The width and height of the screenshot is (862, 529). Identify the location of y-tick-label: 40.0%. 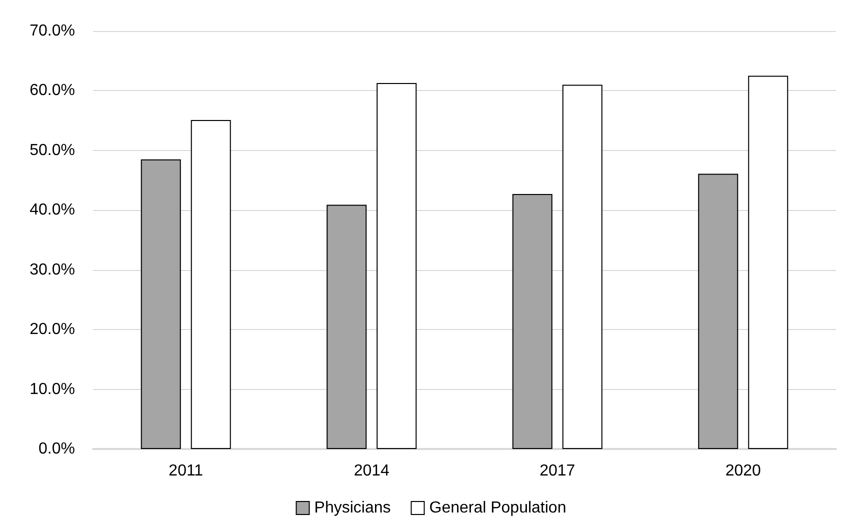
(52, 210).